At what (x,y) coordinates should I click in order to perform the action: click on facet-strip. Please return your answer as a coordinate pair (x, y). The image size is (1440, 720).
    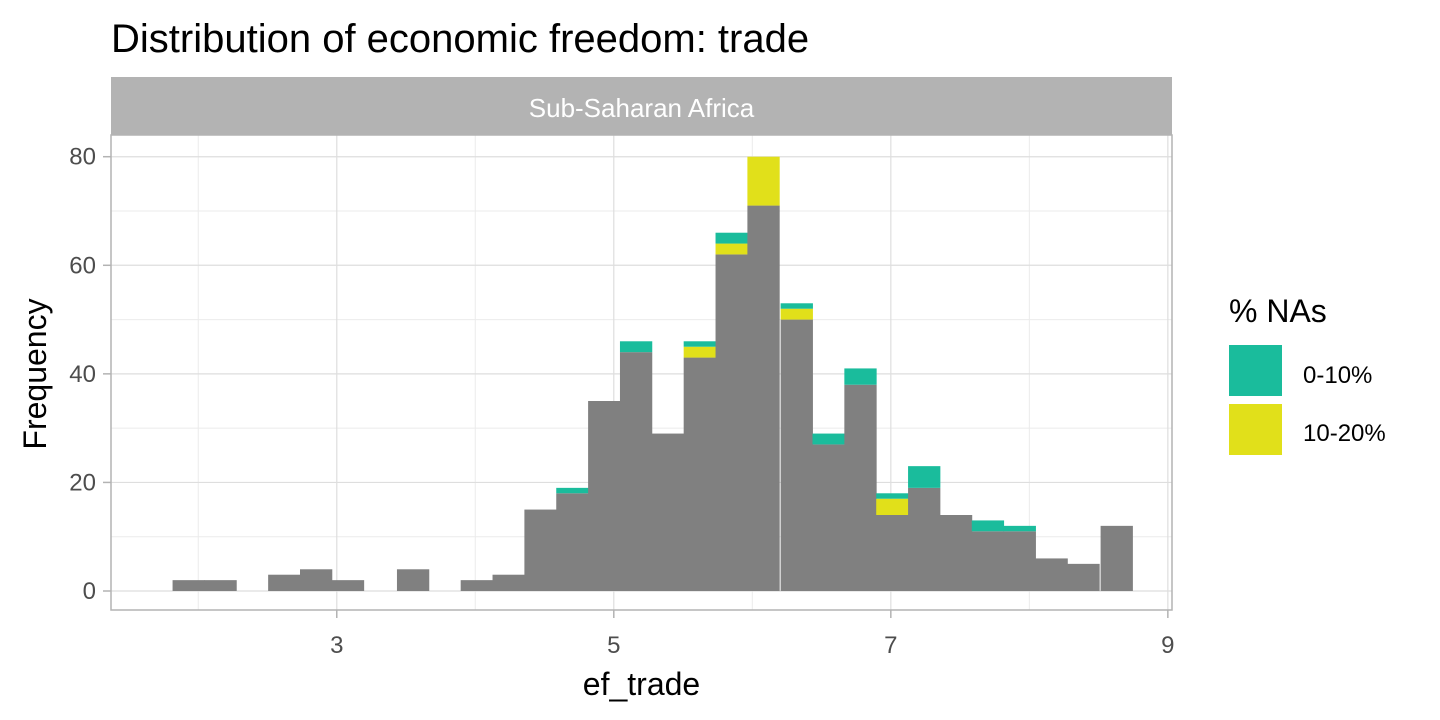
    Looking at the image, I should click on (641, 106).